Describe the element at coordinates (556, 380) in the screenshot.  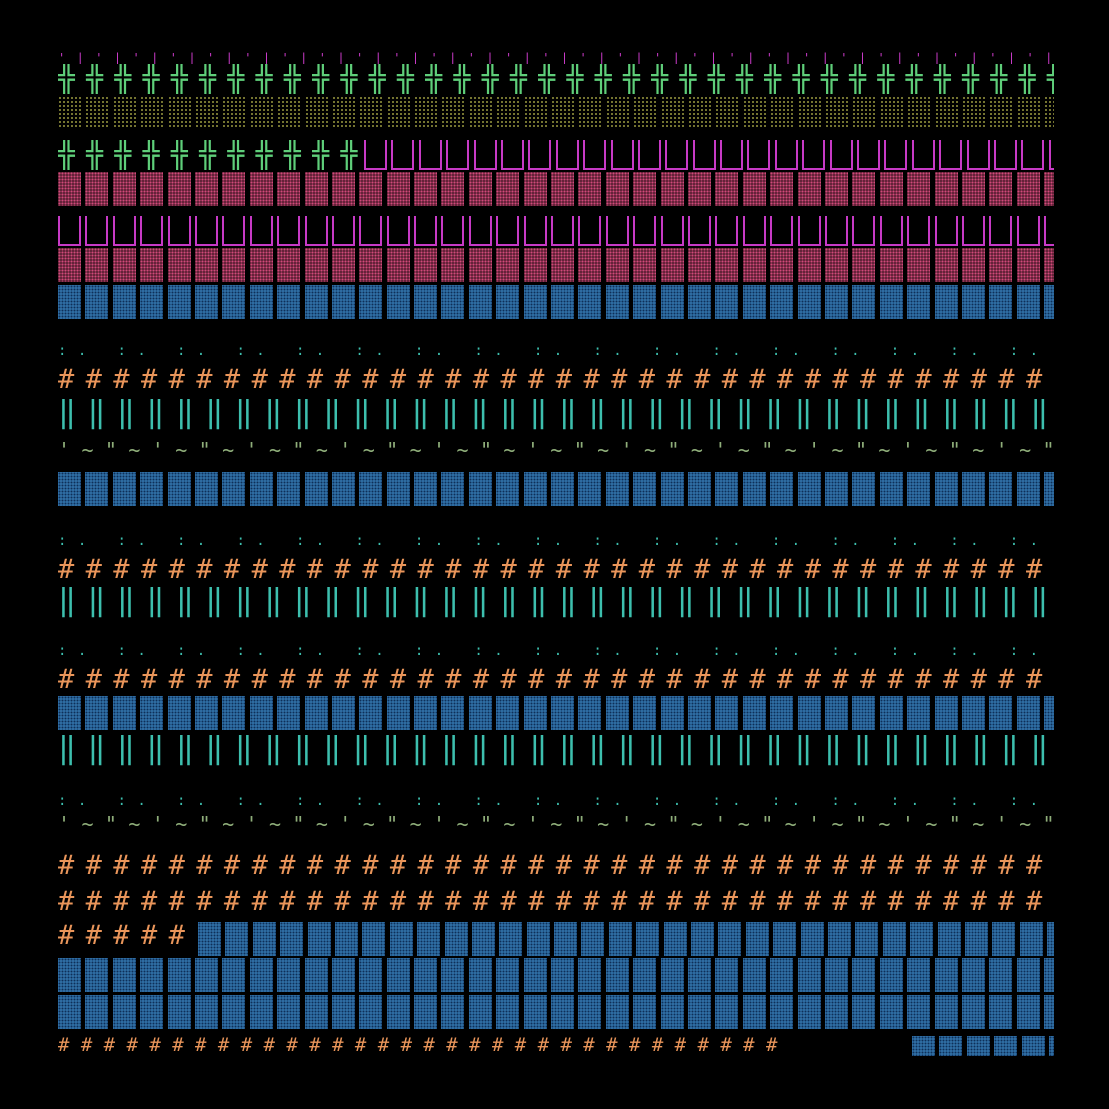
I see `row-orange-hash-1-segment-1: ####################################` at that location.